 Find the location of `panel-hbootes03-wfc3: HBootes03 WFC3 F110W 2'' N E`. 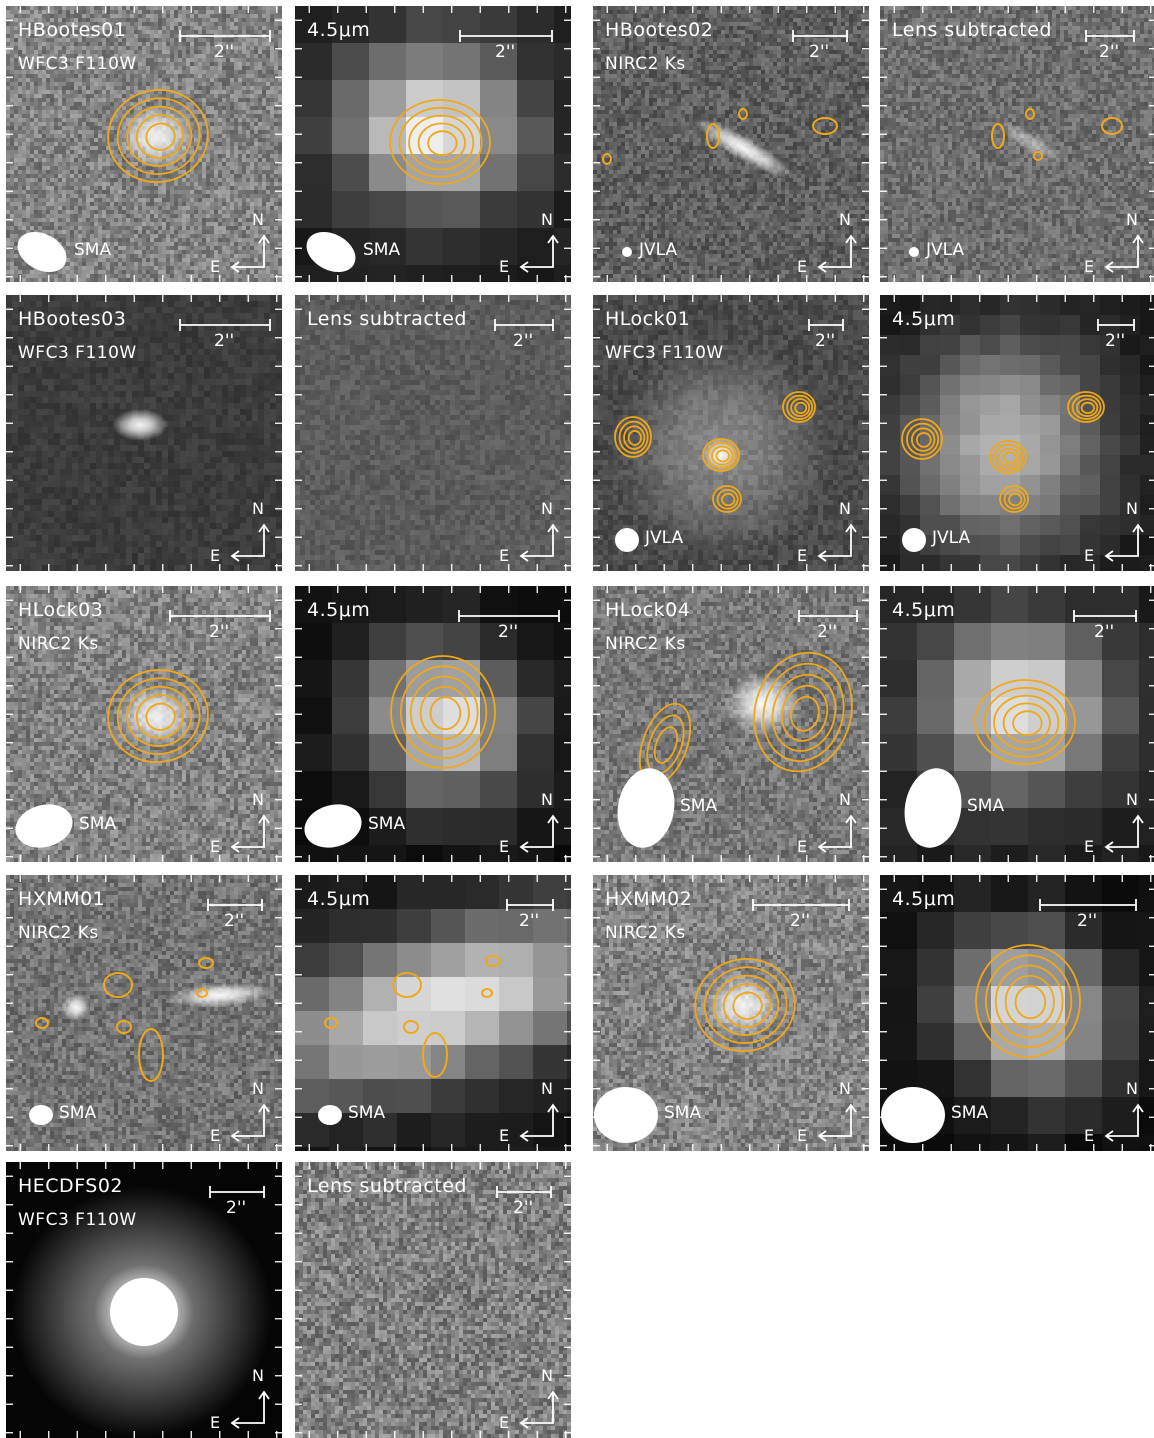

panel-hbootes03-wfc3: HBootes03 WFC3 F110W 2'' N E is located at coordinates (144, 433).